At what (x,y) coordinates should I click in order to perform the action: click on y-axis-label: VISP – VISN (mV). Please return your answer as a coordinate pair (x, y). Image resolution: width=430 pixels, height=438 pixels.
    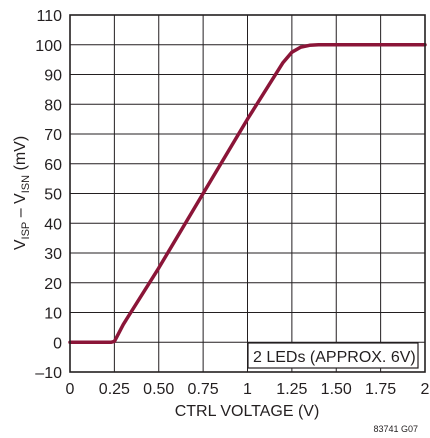
    Looking at the image, I should click on (22, 193).